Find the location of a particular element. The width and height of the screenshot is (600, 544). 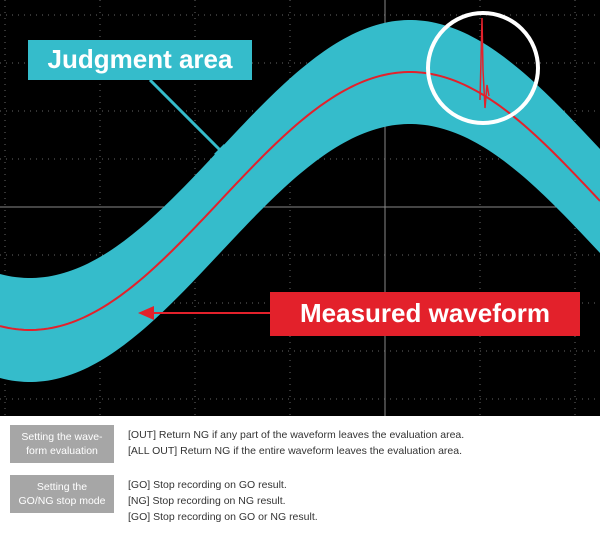

setting-label: GO/NG stop mode is located at coordinates (62, 501).